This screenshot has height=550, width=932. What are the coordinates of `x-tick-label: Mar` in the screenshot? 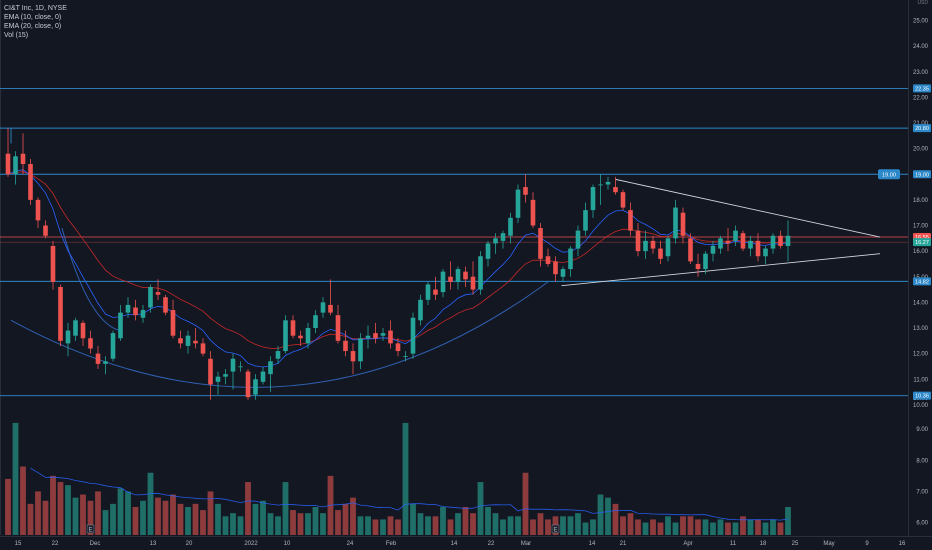 It's located at (526, 544).